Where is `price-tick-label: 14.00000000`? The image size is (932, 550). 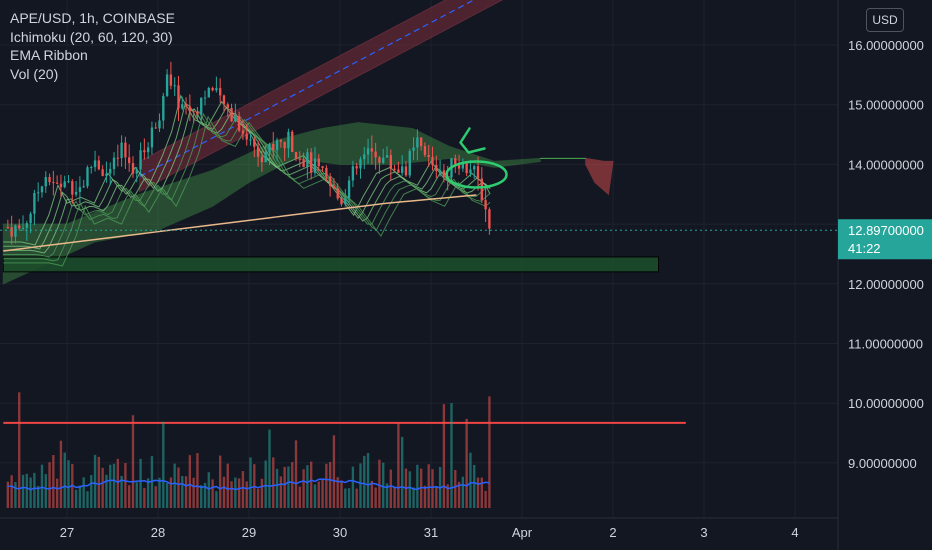
price-tick-label: 14.00000000 is located at coordinates (886, 164).